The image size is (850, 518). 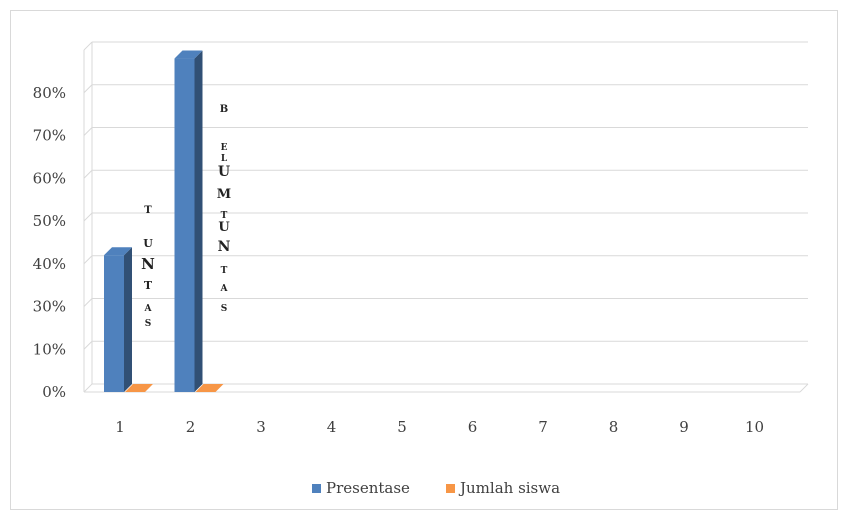 What do you see at coordinates (684, 427) in the screenshot?
I see `x-tick-label: 9` at bounding box center [684, 427].